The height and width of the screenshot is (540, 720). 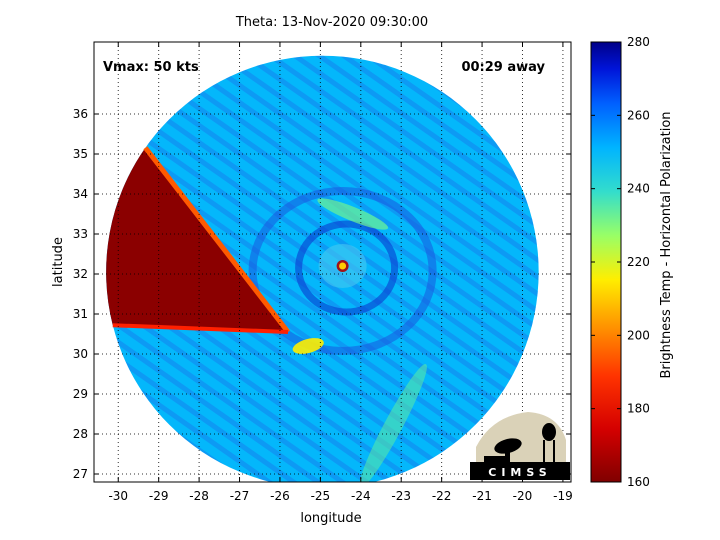 I want to click on x-tick-label: -25, so click(x=321, y=496).